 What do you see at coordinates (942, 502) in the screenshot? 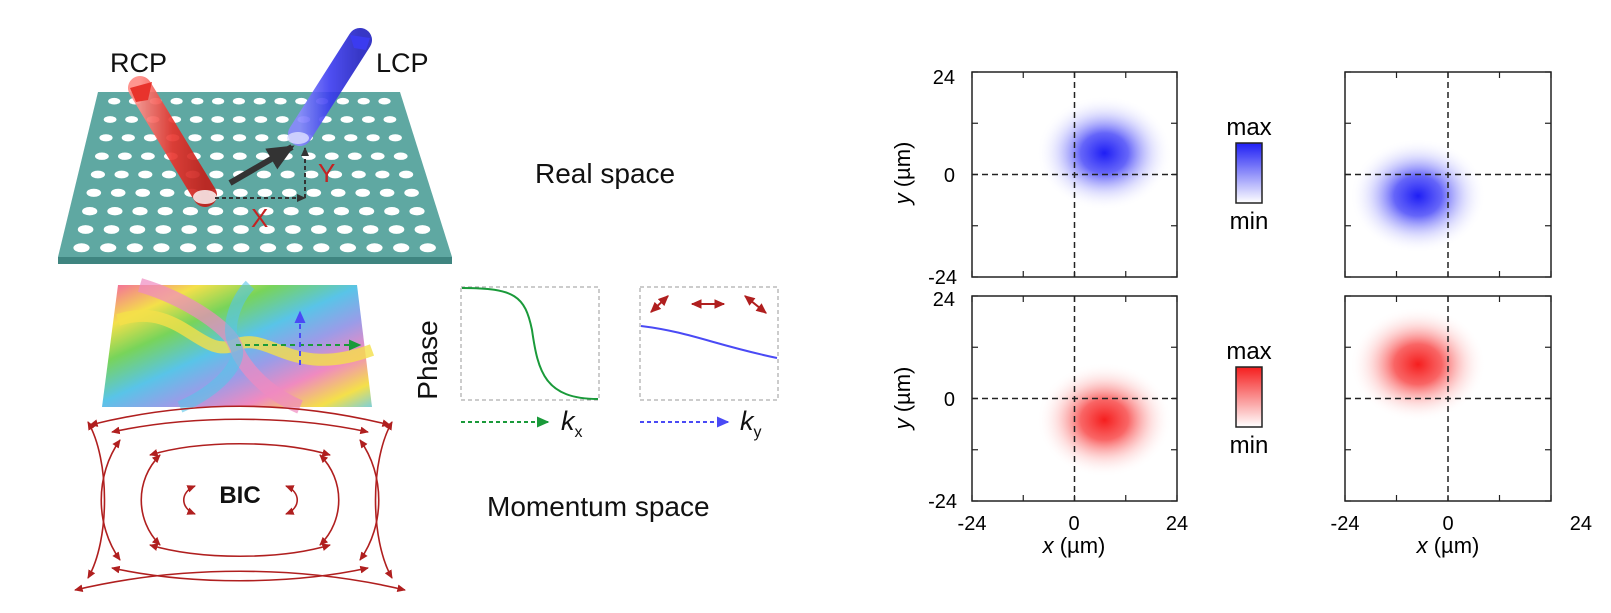
I see `y-tick-bottom-min: -24` at bounding box center [942, 502].